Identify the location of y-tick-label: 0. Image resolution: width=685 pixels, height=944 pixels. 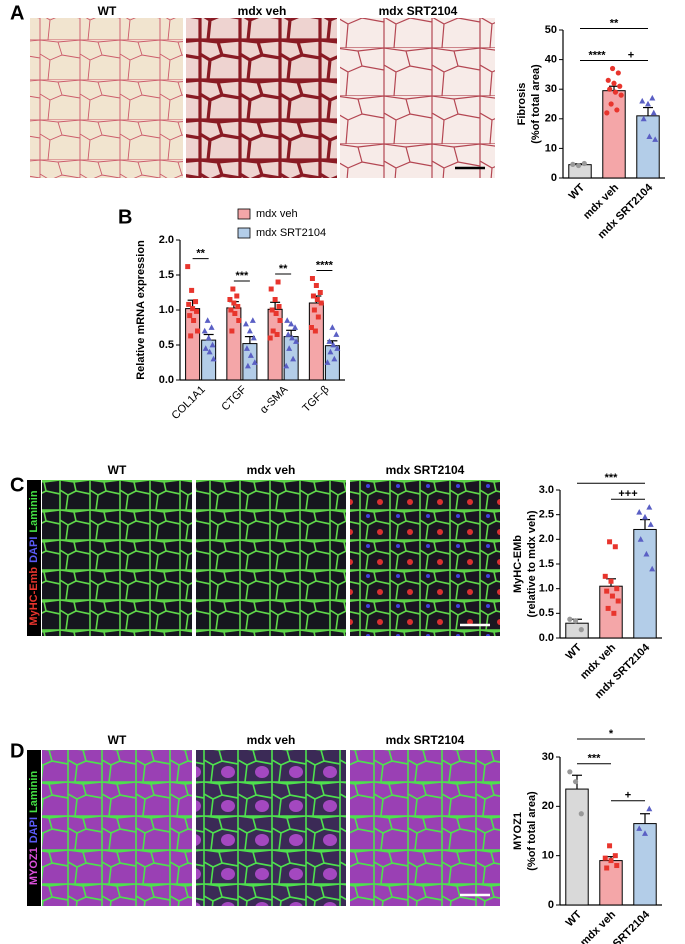
(554, 178).